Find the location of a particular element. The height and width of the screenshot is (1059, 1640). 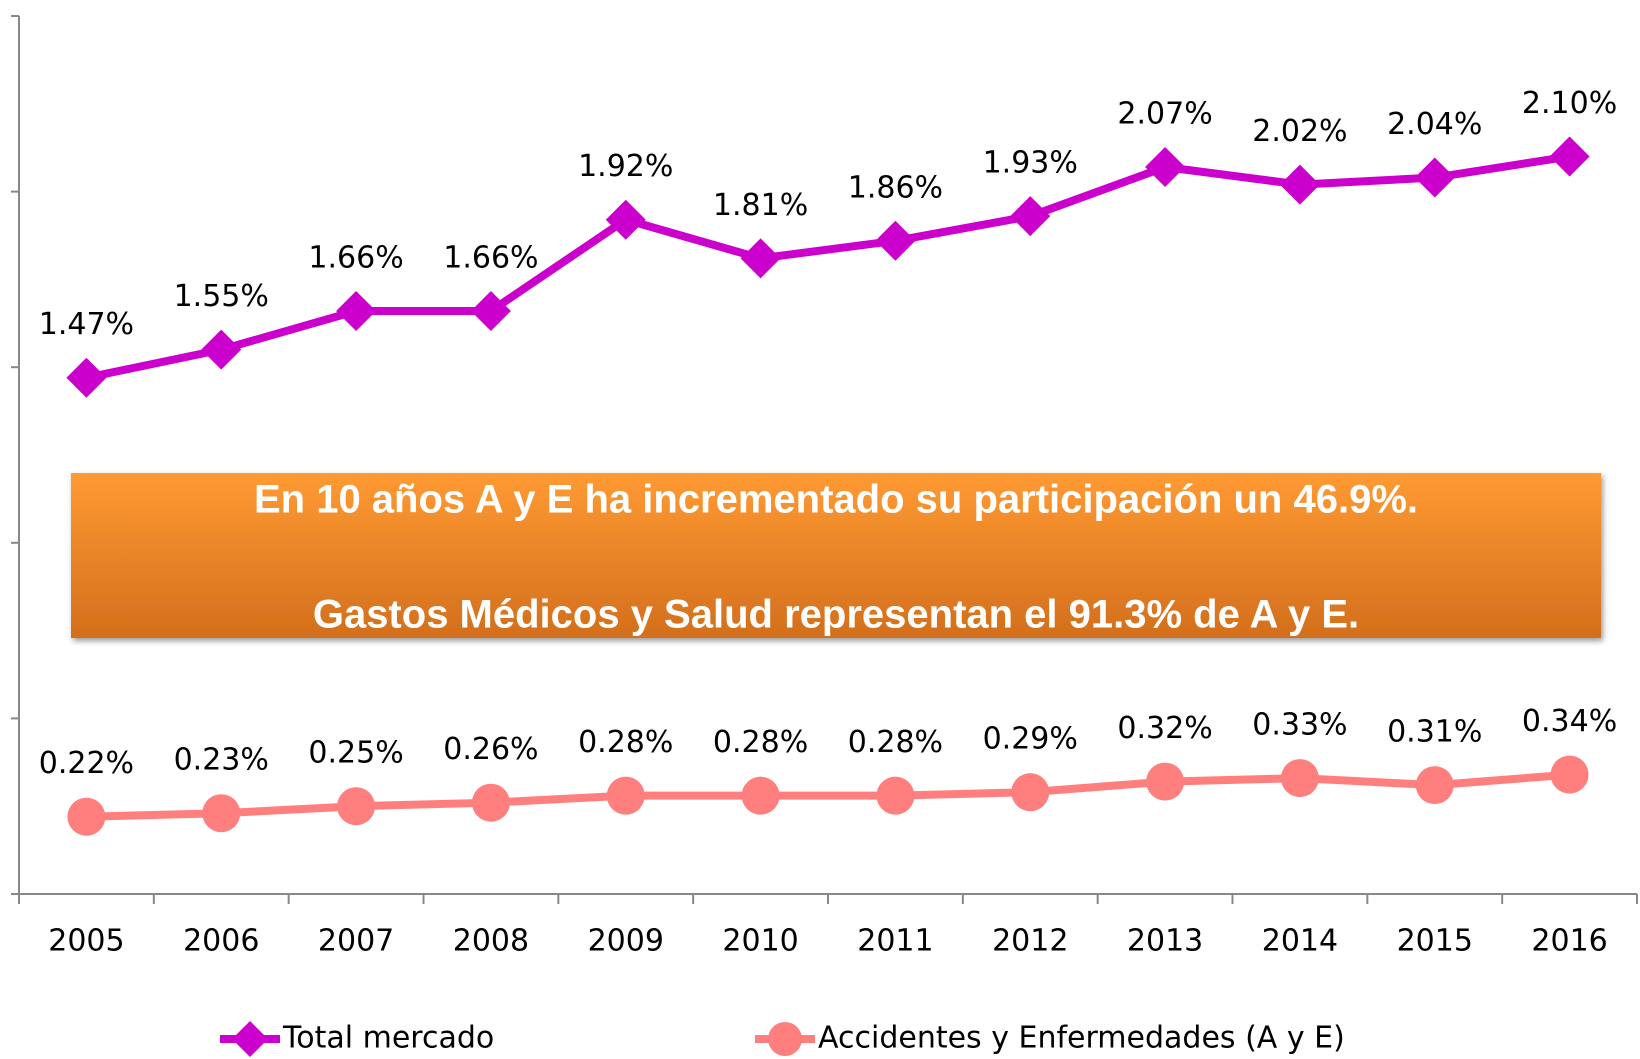

data-label: 1.93% is located at coordinates (1030, 163).